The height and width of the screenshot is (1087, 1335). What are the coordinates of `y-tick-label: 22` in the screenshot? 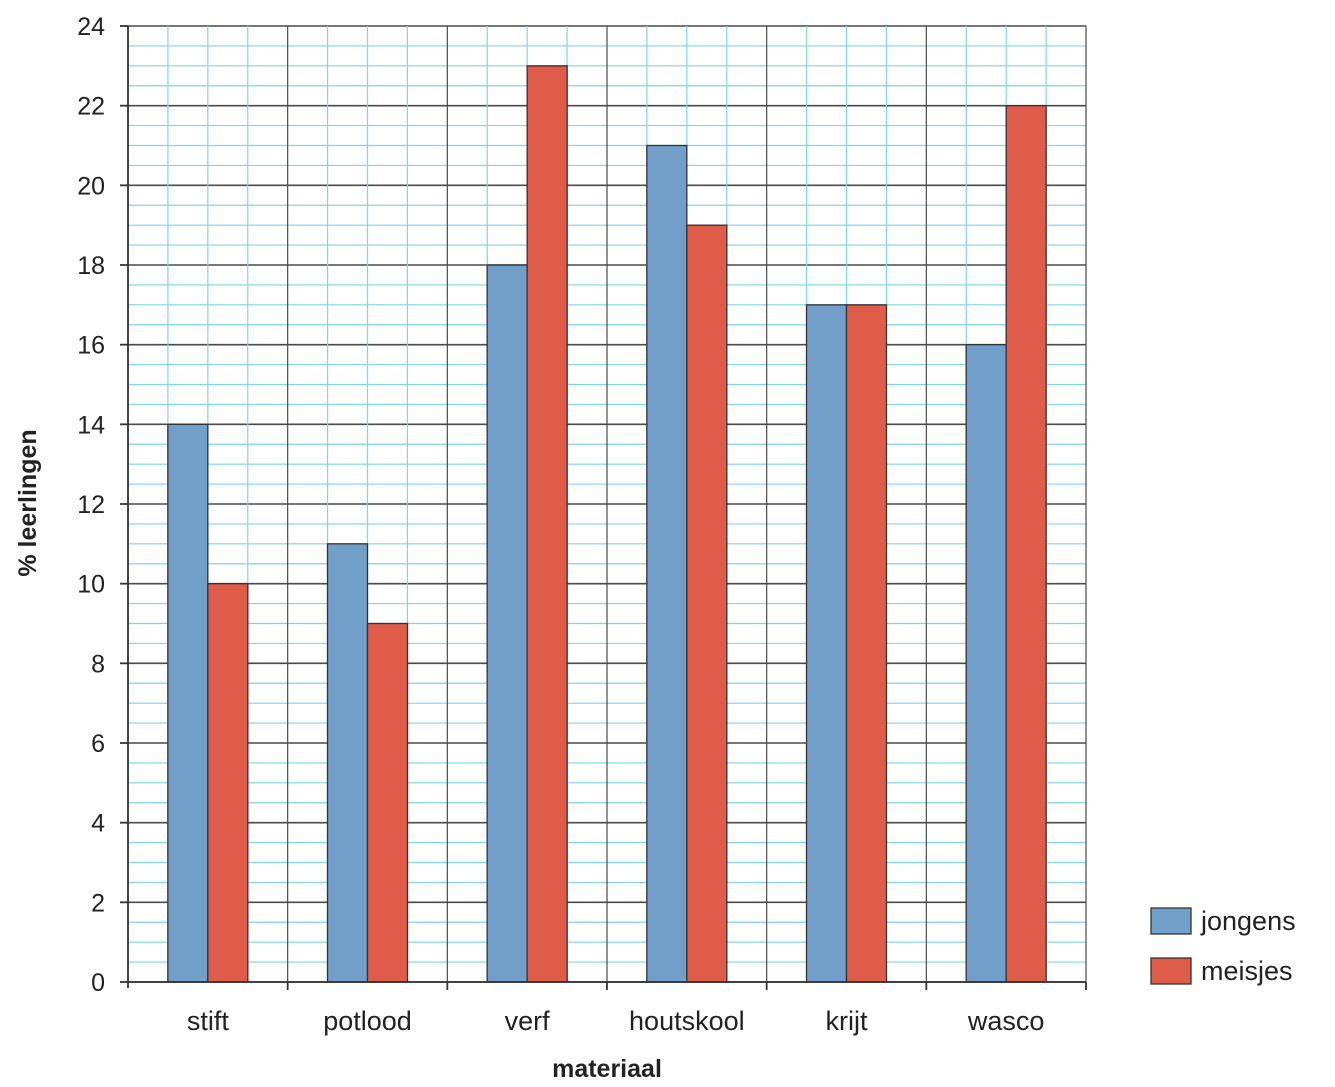 It's located at (91, 107).